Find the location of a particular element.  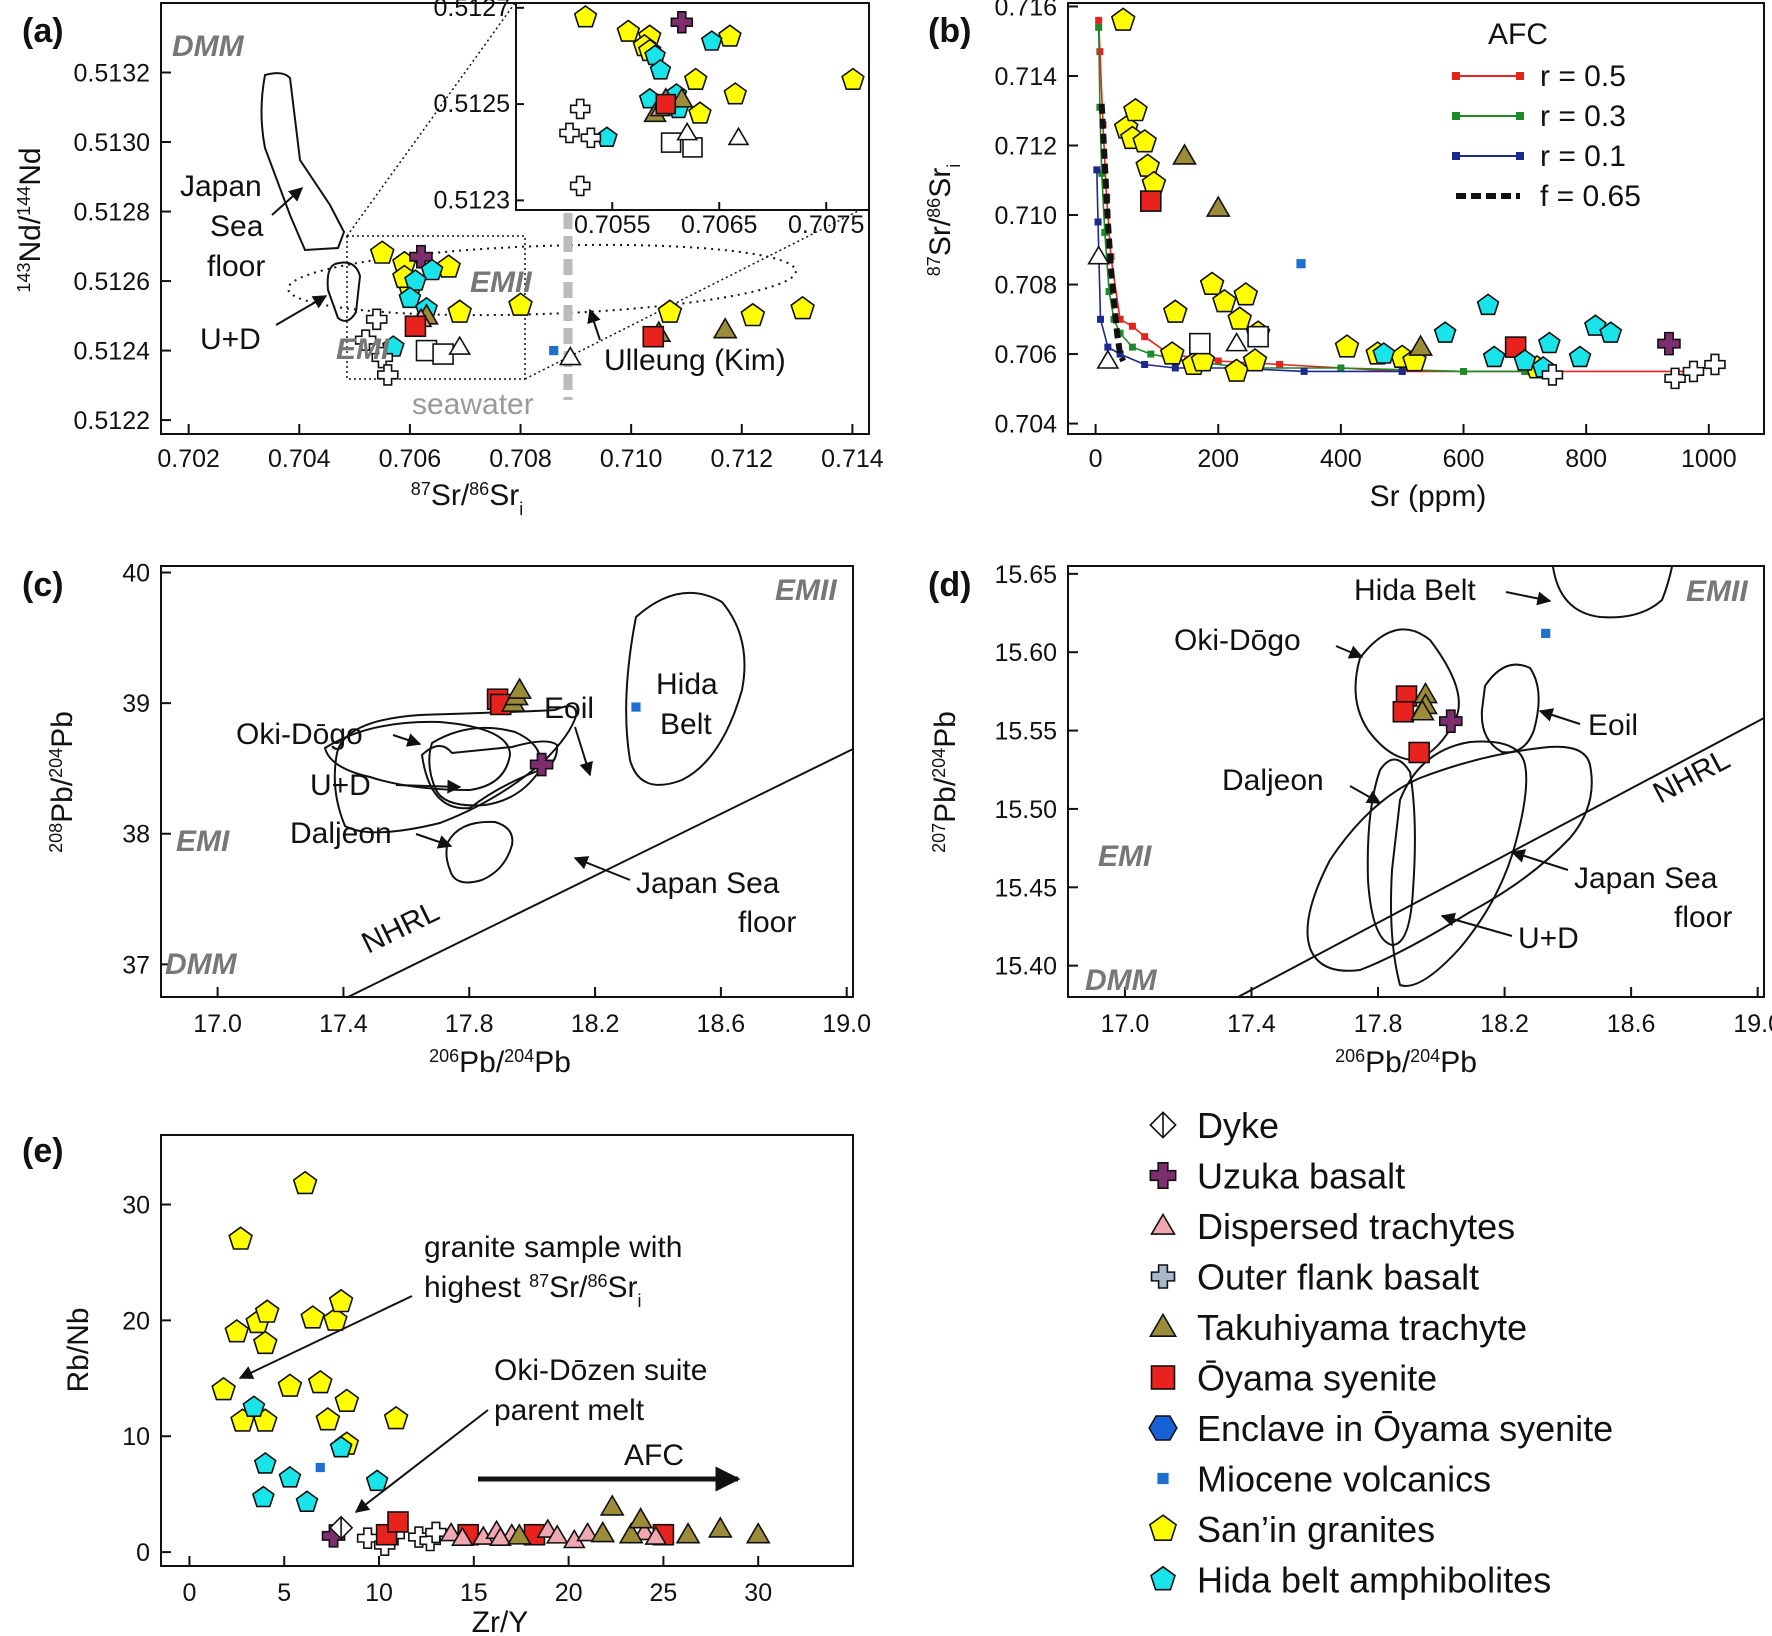

japan-sea-floor-field-c is located at coordinates (455, 769).